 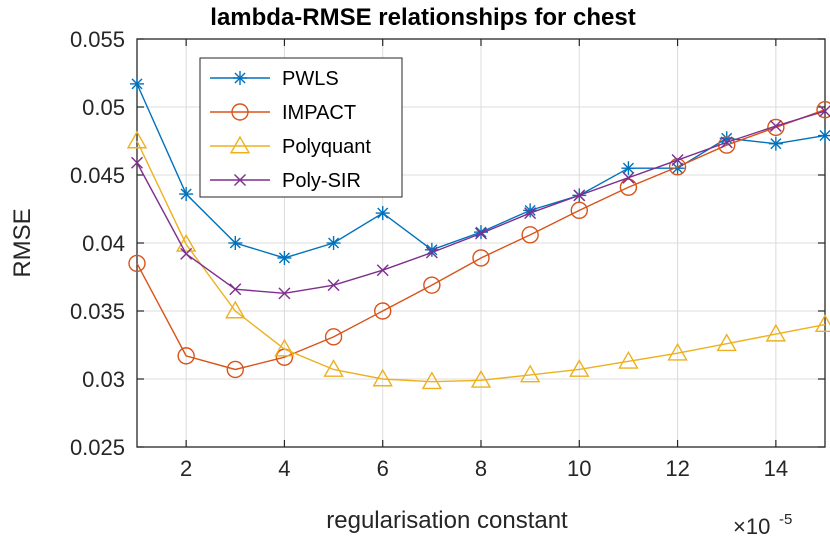 What do you see at coordinates (677, 468) in the screenshot?
I see `x-tick-label: 12` at bounding box center [677, 468].